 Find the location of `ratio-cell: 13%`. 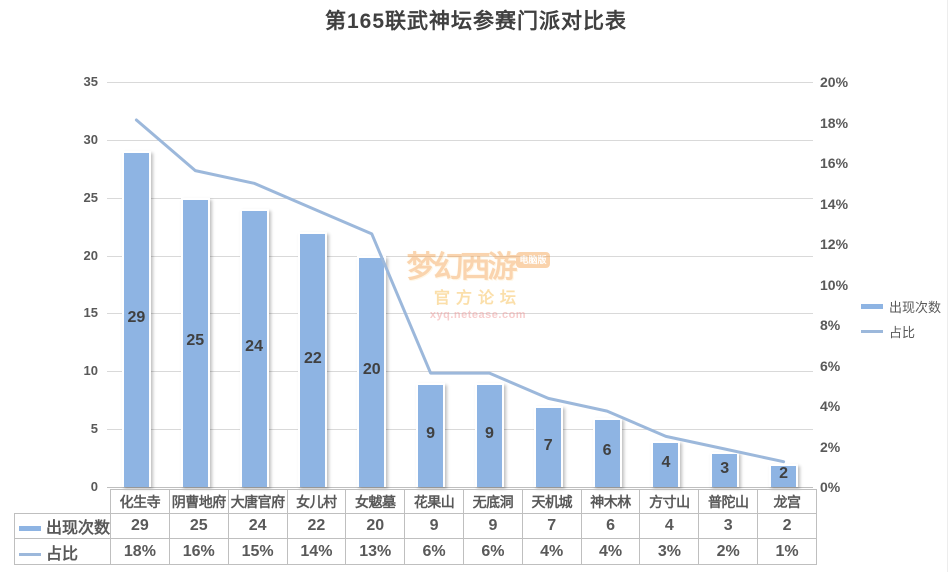

ratio-cell: 13% is located at coordinates (375, 551).